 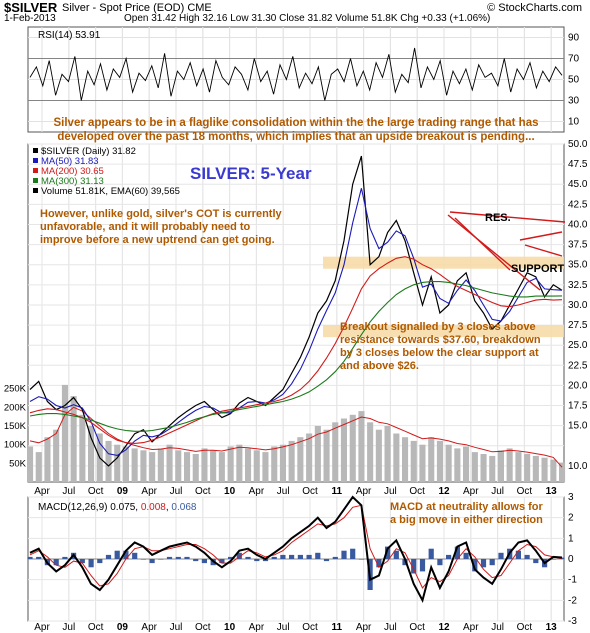 I want to click on breakout-annotation-line-4: and above $26., so click(x=379, y=366).